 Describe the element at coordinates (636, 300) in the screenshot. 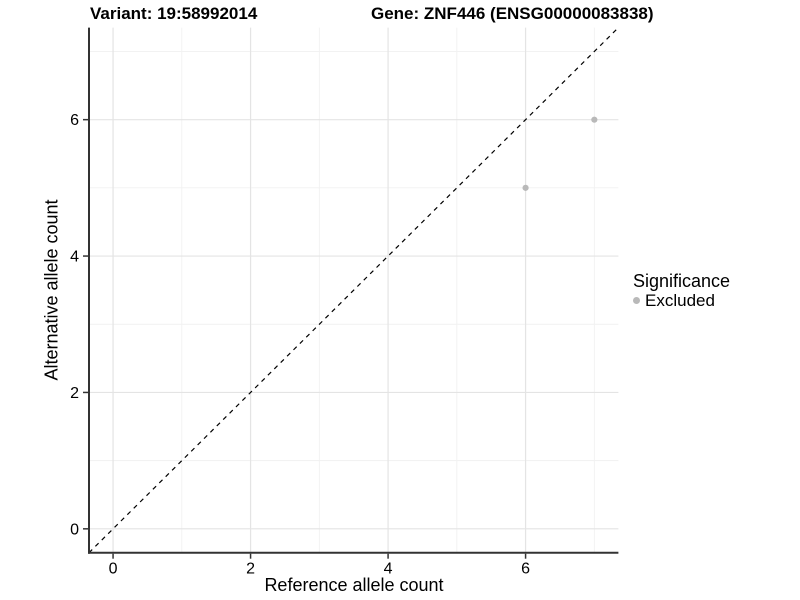

I see `legend-point-icon` at that location.